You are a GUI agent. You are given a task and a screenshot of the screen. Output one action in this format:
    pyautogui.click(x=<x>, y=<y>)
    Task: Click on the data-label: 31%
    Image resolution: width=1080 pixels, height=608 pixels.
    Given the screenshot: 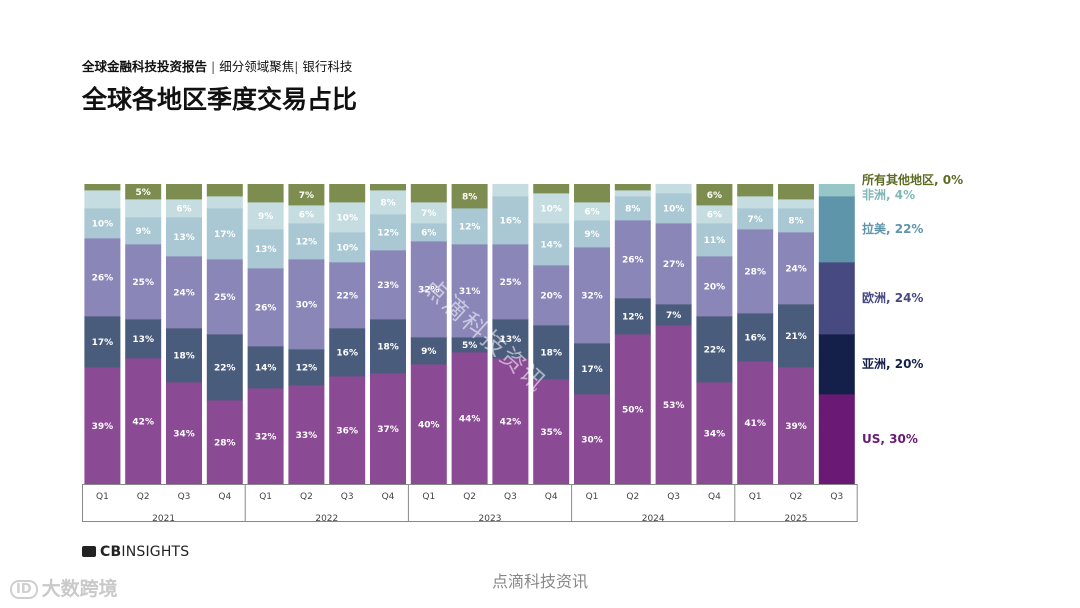 What is the action you would take?
    pyautogui.click(x=470, y=292)
    